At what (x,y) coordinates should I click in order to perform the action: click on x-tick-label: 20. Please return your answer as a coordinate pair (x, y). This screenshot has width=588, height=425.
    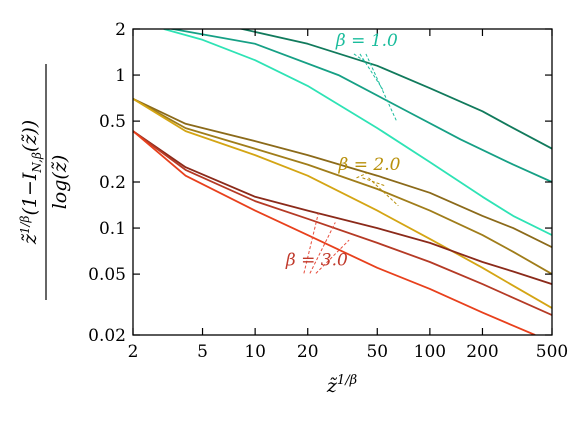
    Looking at the image, I should click on (308, 352).